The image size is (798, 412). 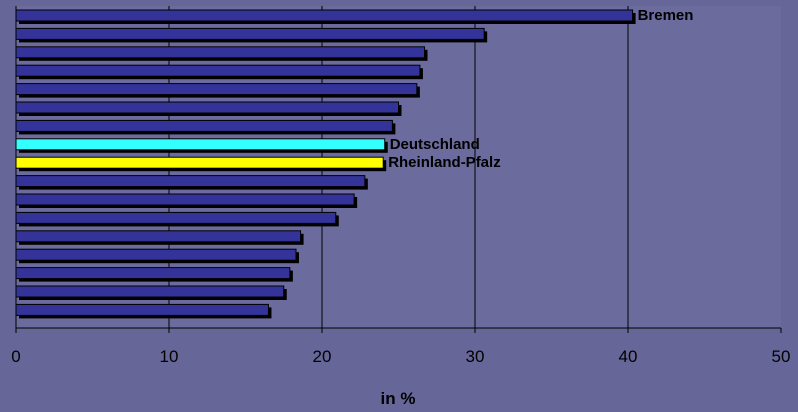 I want to click on x-axis-ticks: 0 10 20 30 40 50, so click(x=400, y=356).